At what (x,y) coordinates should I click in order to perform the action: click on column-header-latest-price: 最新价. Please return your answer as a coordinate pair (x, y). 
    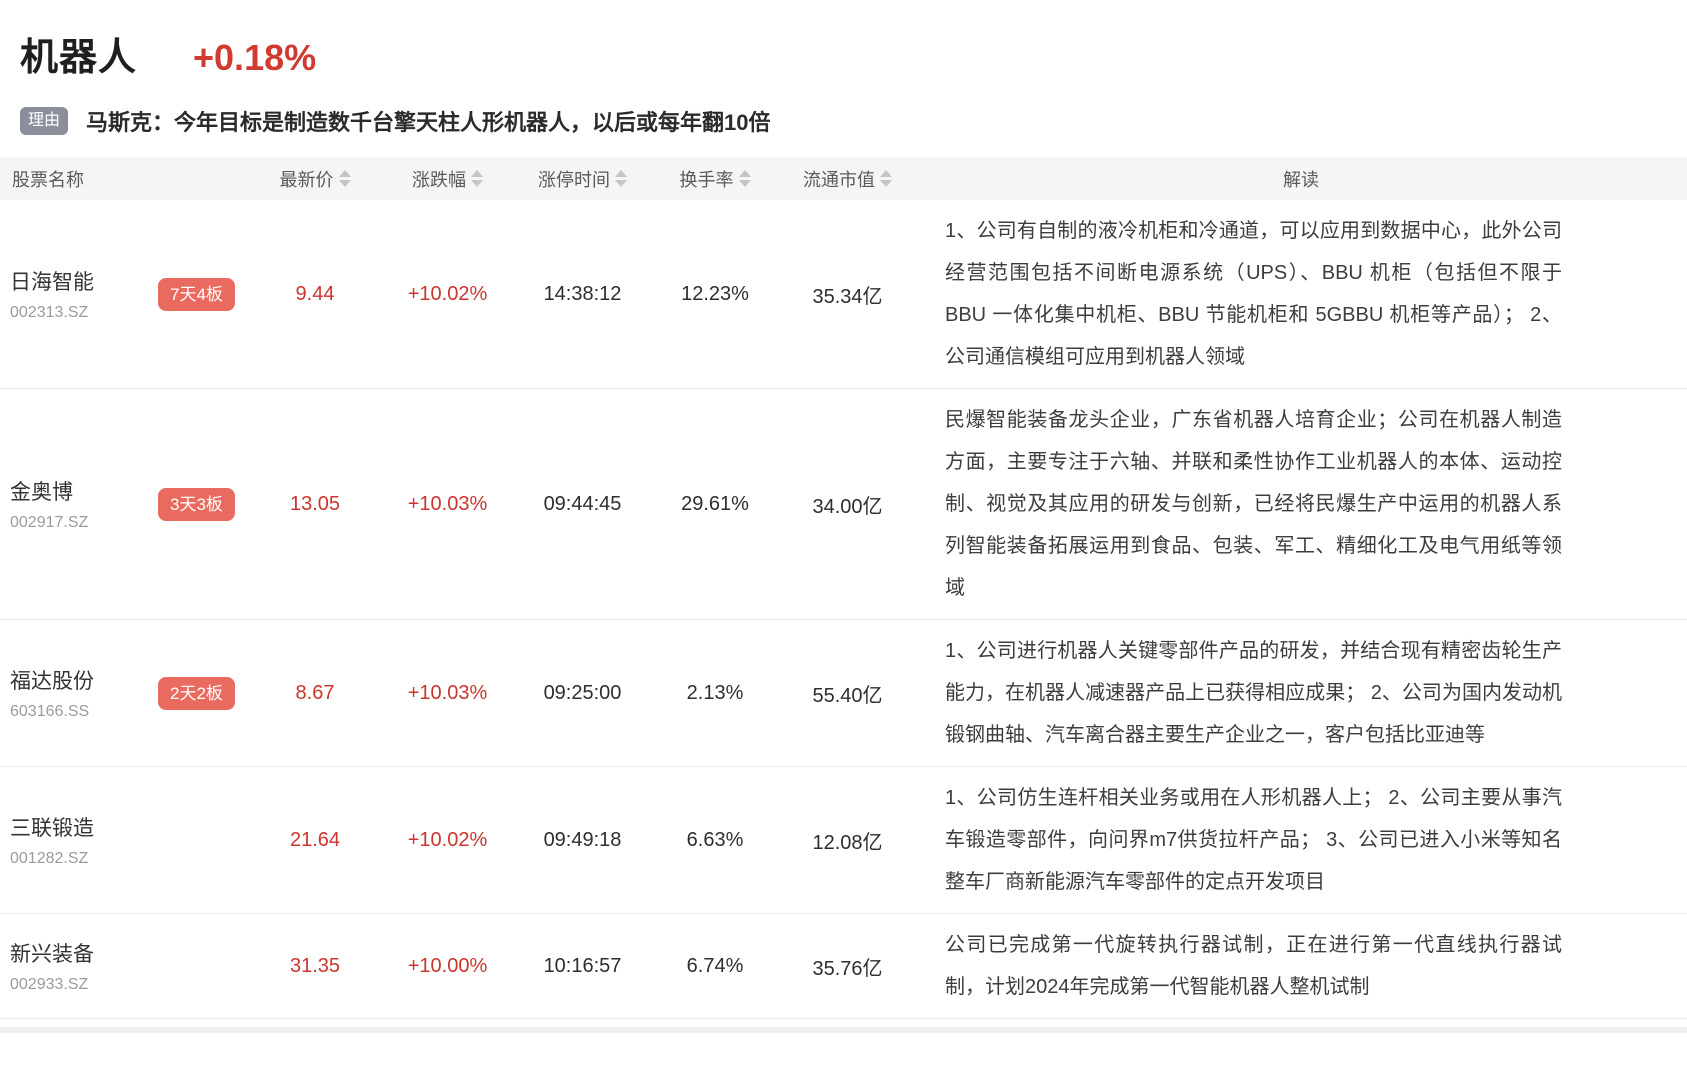
    Looking at the image, I should click on (315, 179).